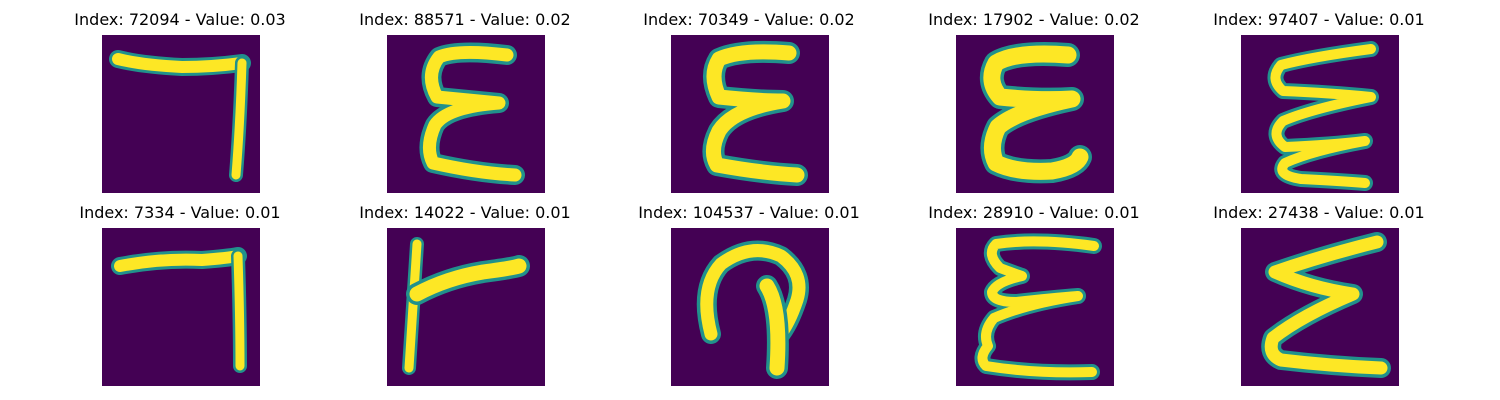 Image resolution: width=1500 pixels, height=400 pixels. What do you see at coordinates (180, 212) in the screenshot?
I see `panel-title: Index: 7334 - Value: 0.01` at bounding box center [180, 212].